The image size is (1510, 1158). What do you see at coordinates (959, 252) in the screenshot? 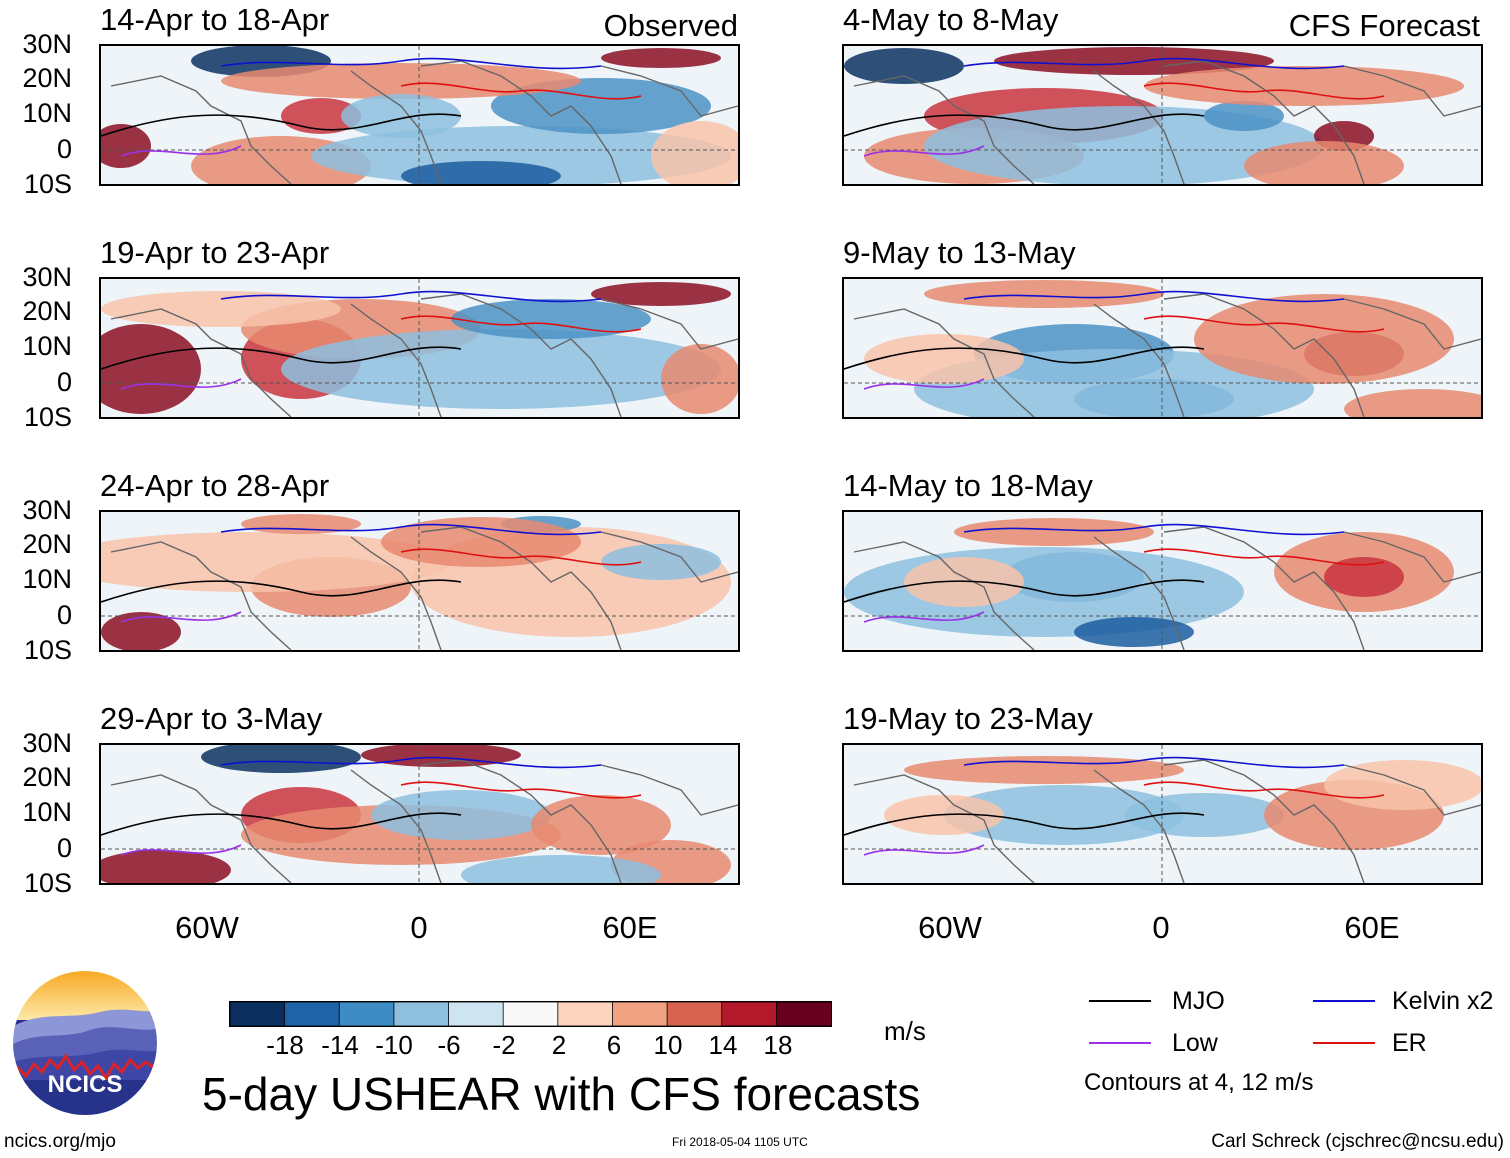
I see `panel-title-fcst-2: 9-May to 13-May` at bounding box center [959, 252].